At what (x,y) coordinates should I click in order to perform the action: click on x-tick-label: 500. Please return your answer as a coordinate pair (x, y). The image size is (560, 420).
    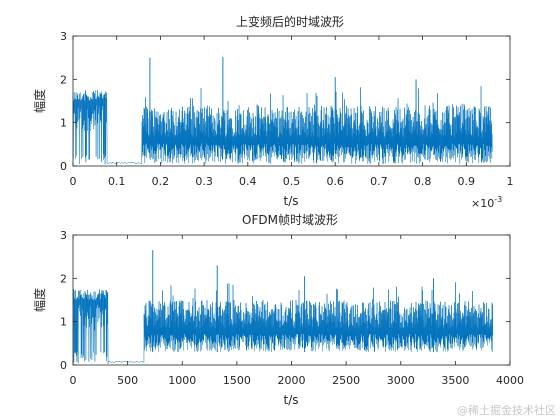
    Looking at the image, I should click on (127, 380).